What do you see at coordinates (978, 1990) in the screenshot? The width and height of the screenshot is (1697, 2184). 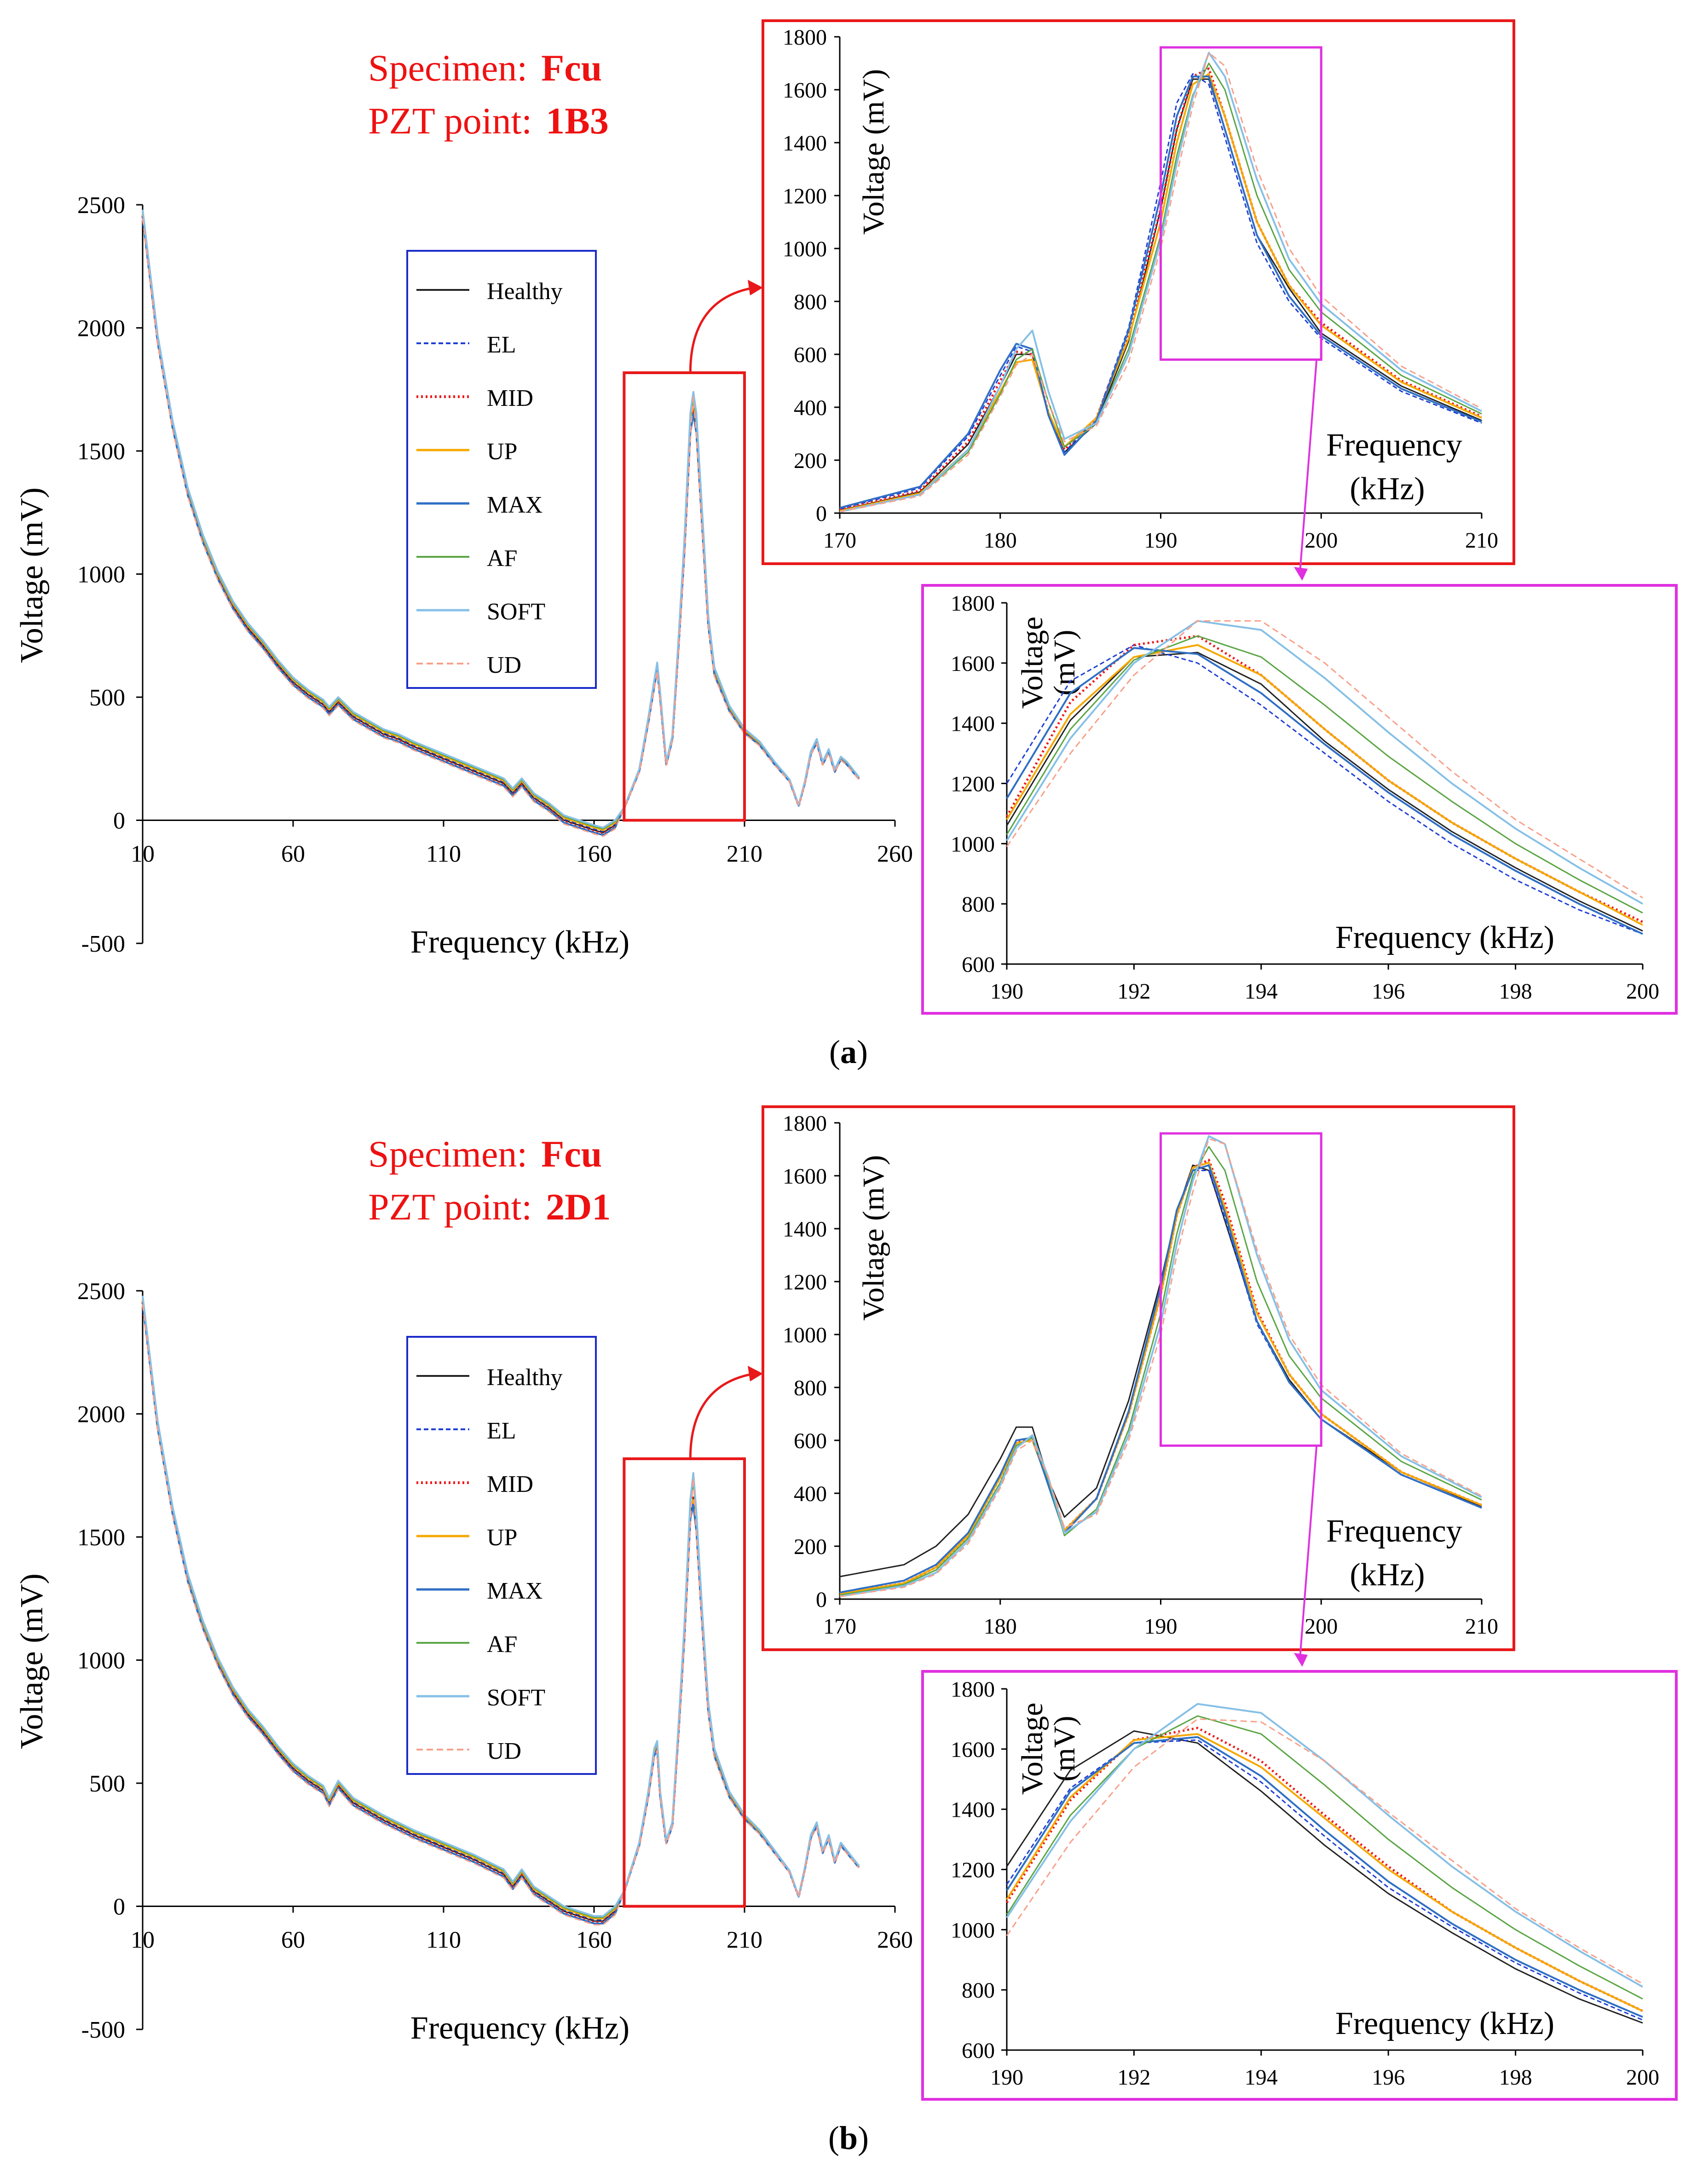 I see `zoom2-y-tick-label: 800` at bounding box center [978, 1990].